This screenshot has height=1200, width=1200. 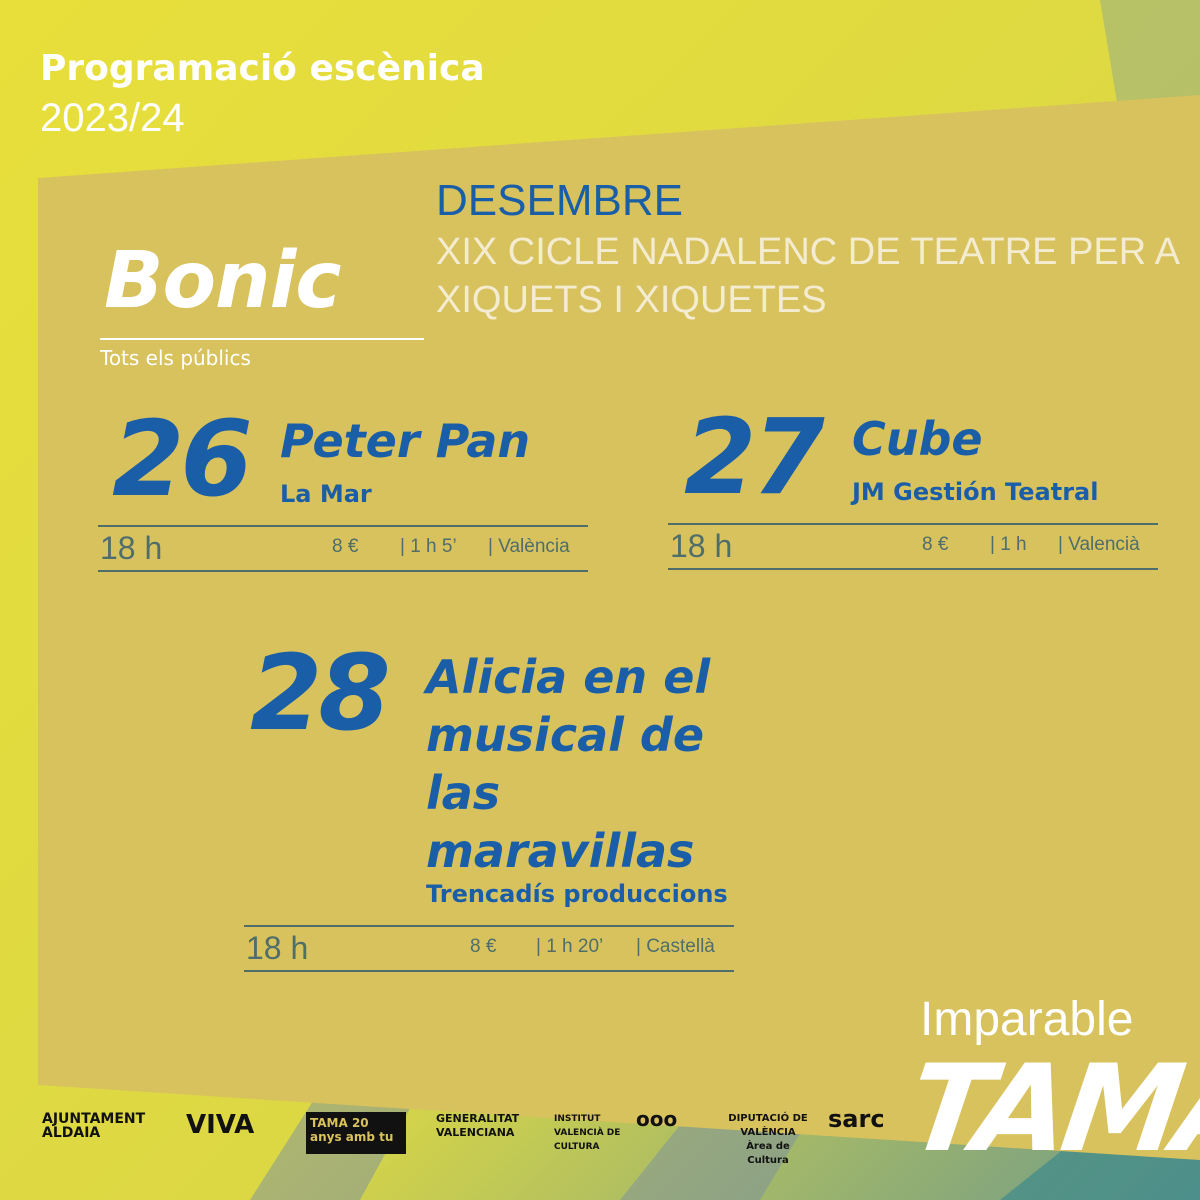 I want to click on event-title: Alicia en el musical de las maravillas, so click(x=568, y=764).